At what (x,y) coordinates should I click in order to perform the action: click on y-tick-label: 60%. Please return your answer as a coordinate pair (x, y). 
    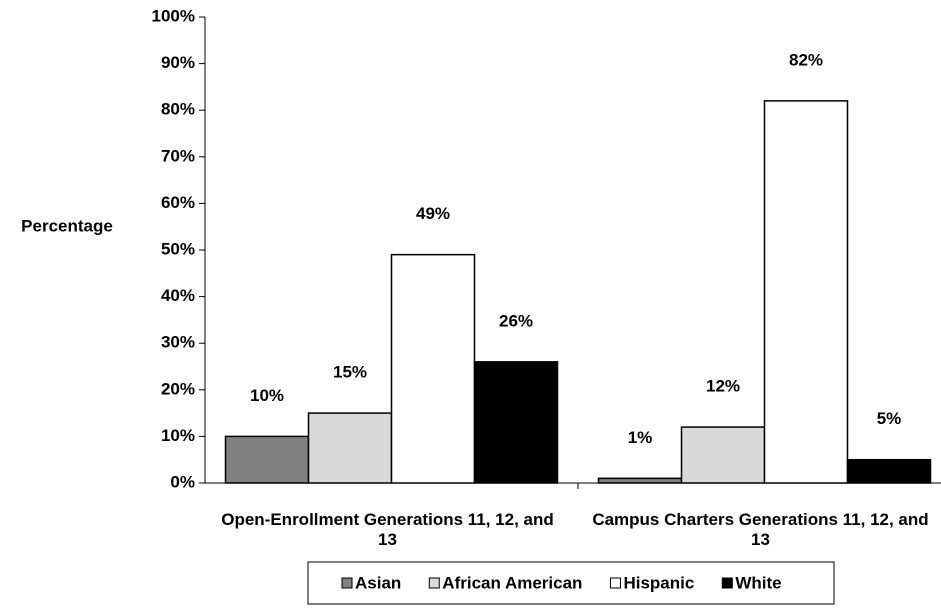
    Looking at the image, I should click on (178, 202).